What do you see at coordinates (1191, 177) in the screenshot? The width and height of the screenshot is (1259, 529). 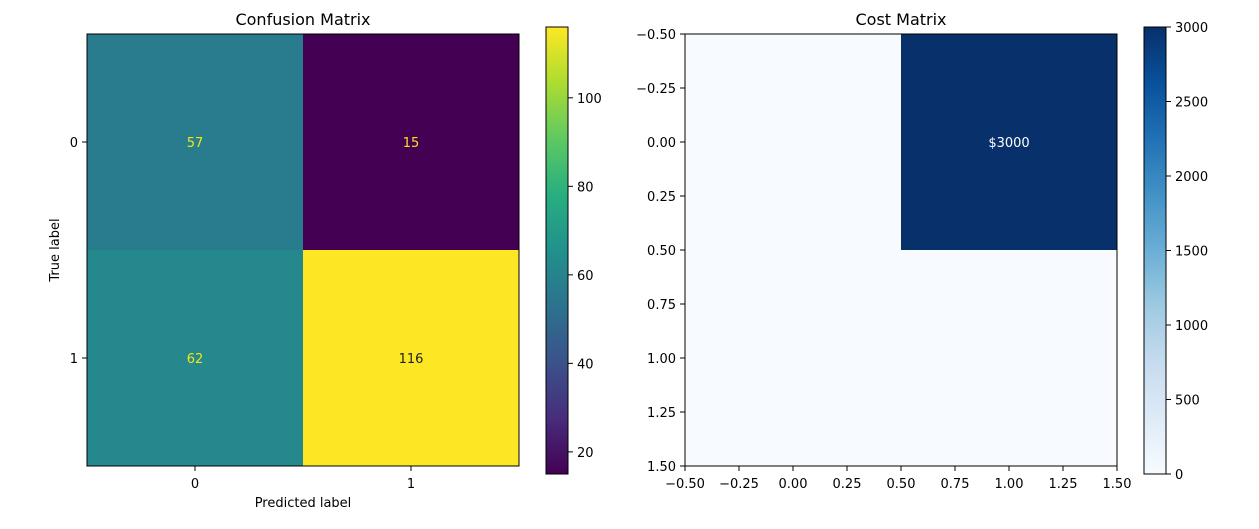 I see `colorbar-tick-label: 2000` at bounding box center [1191, 177].